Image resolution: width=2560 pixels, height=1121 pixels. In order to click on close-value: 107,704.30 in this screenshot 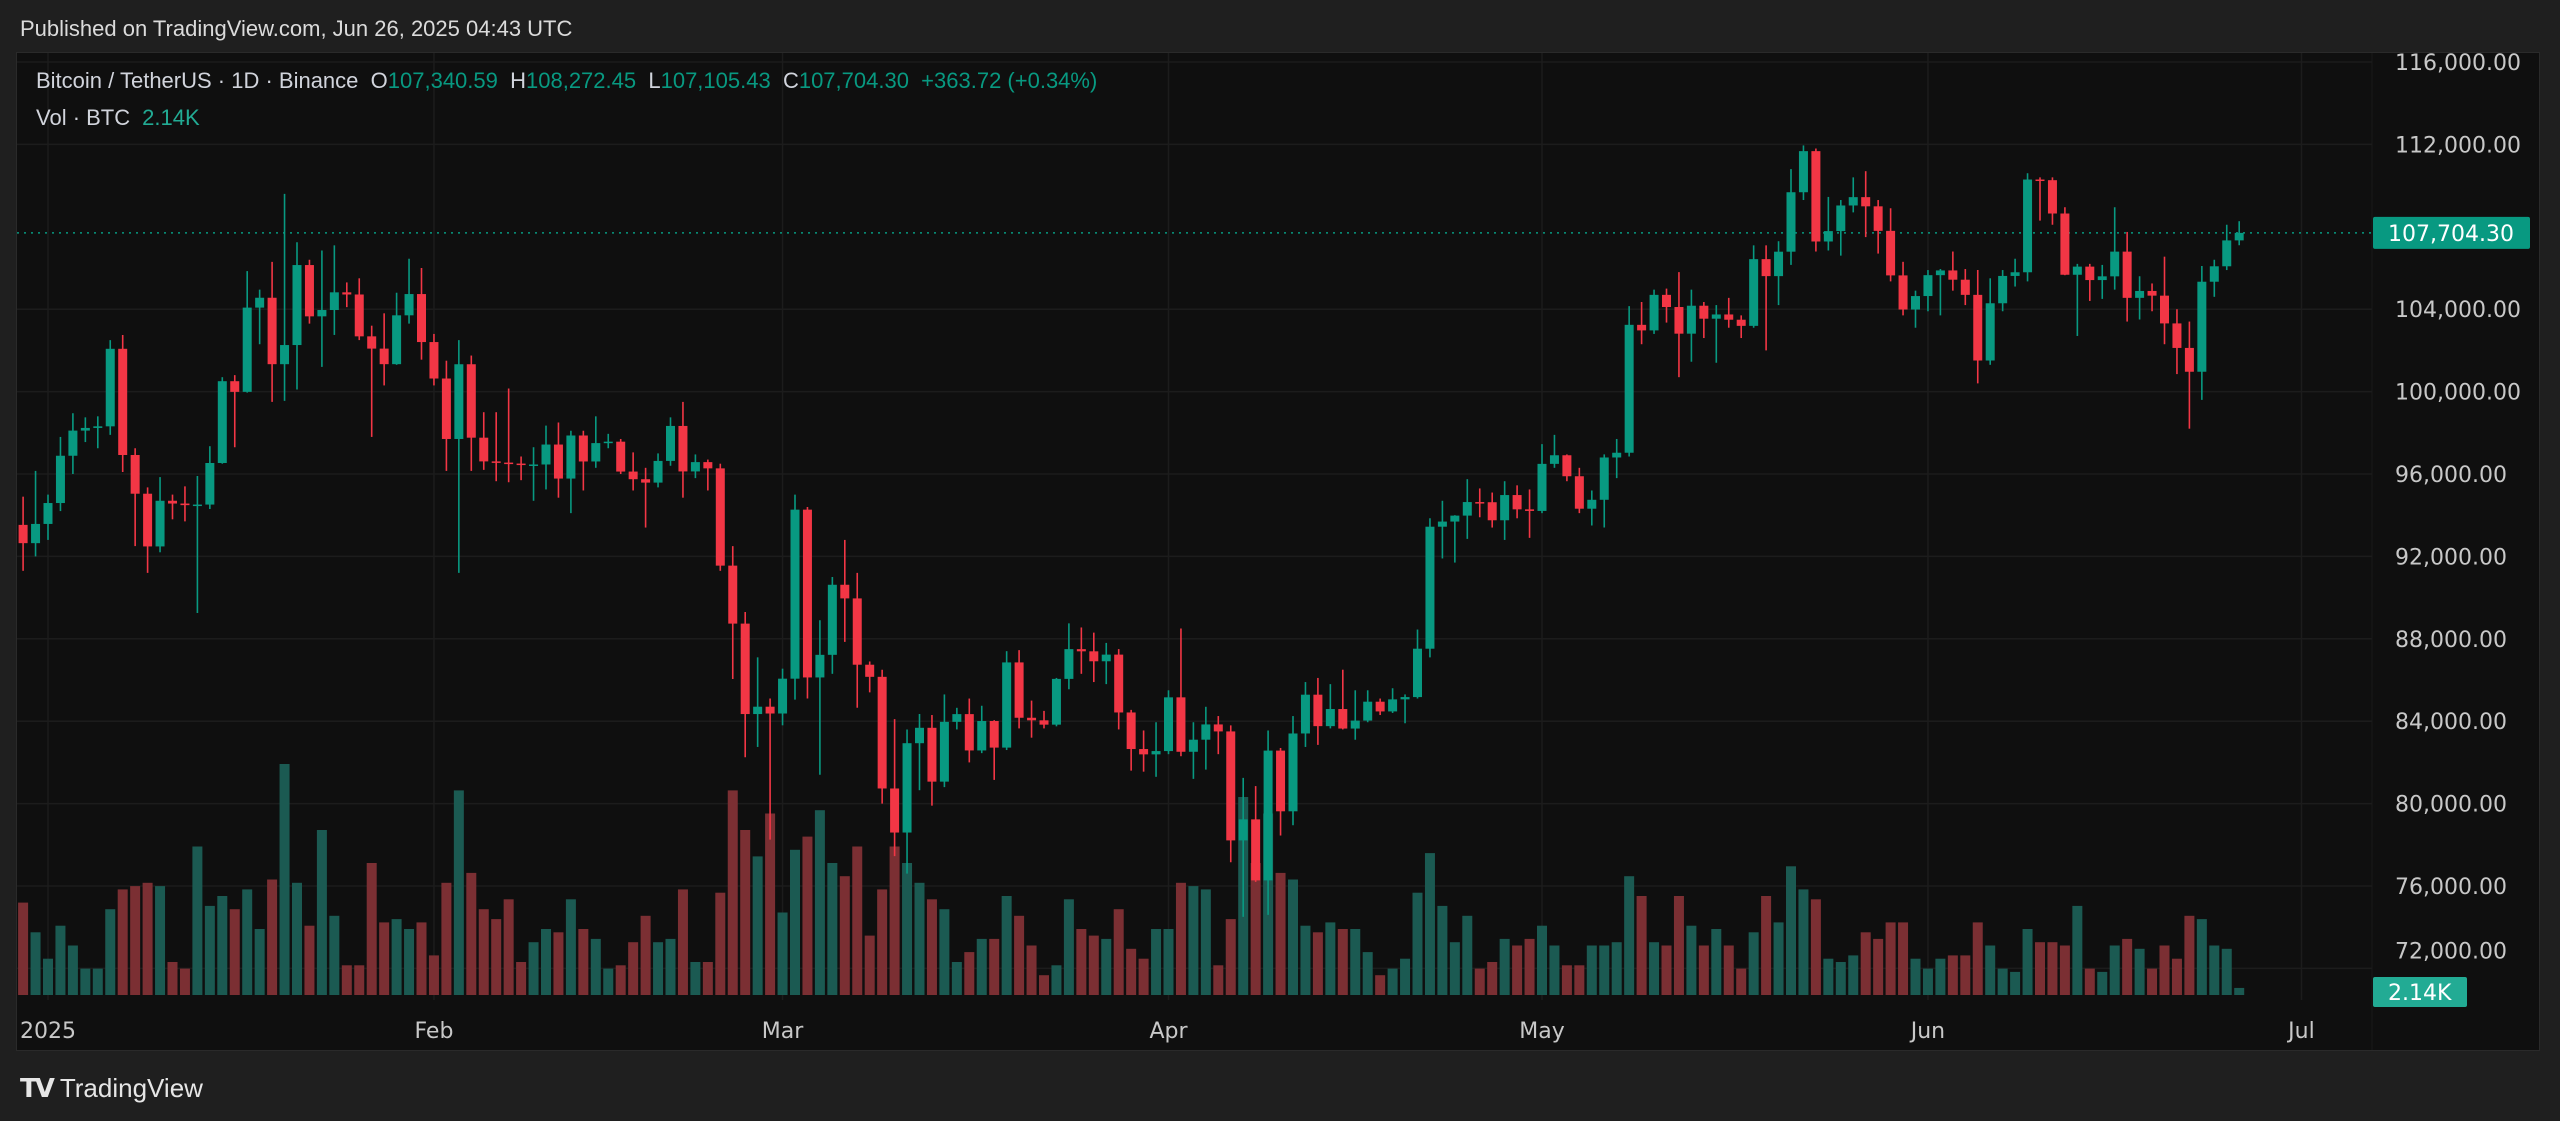, I will do `click(853, 80)`.